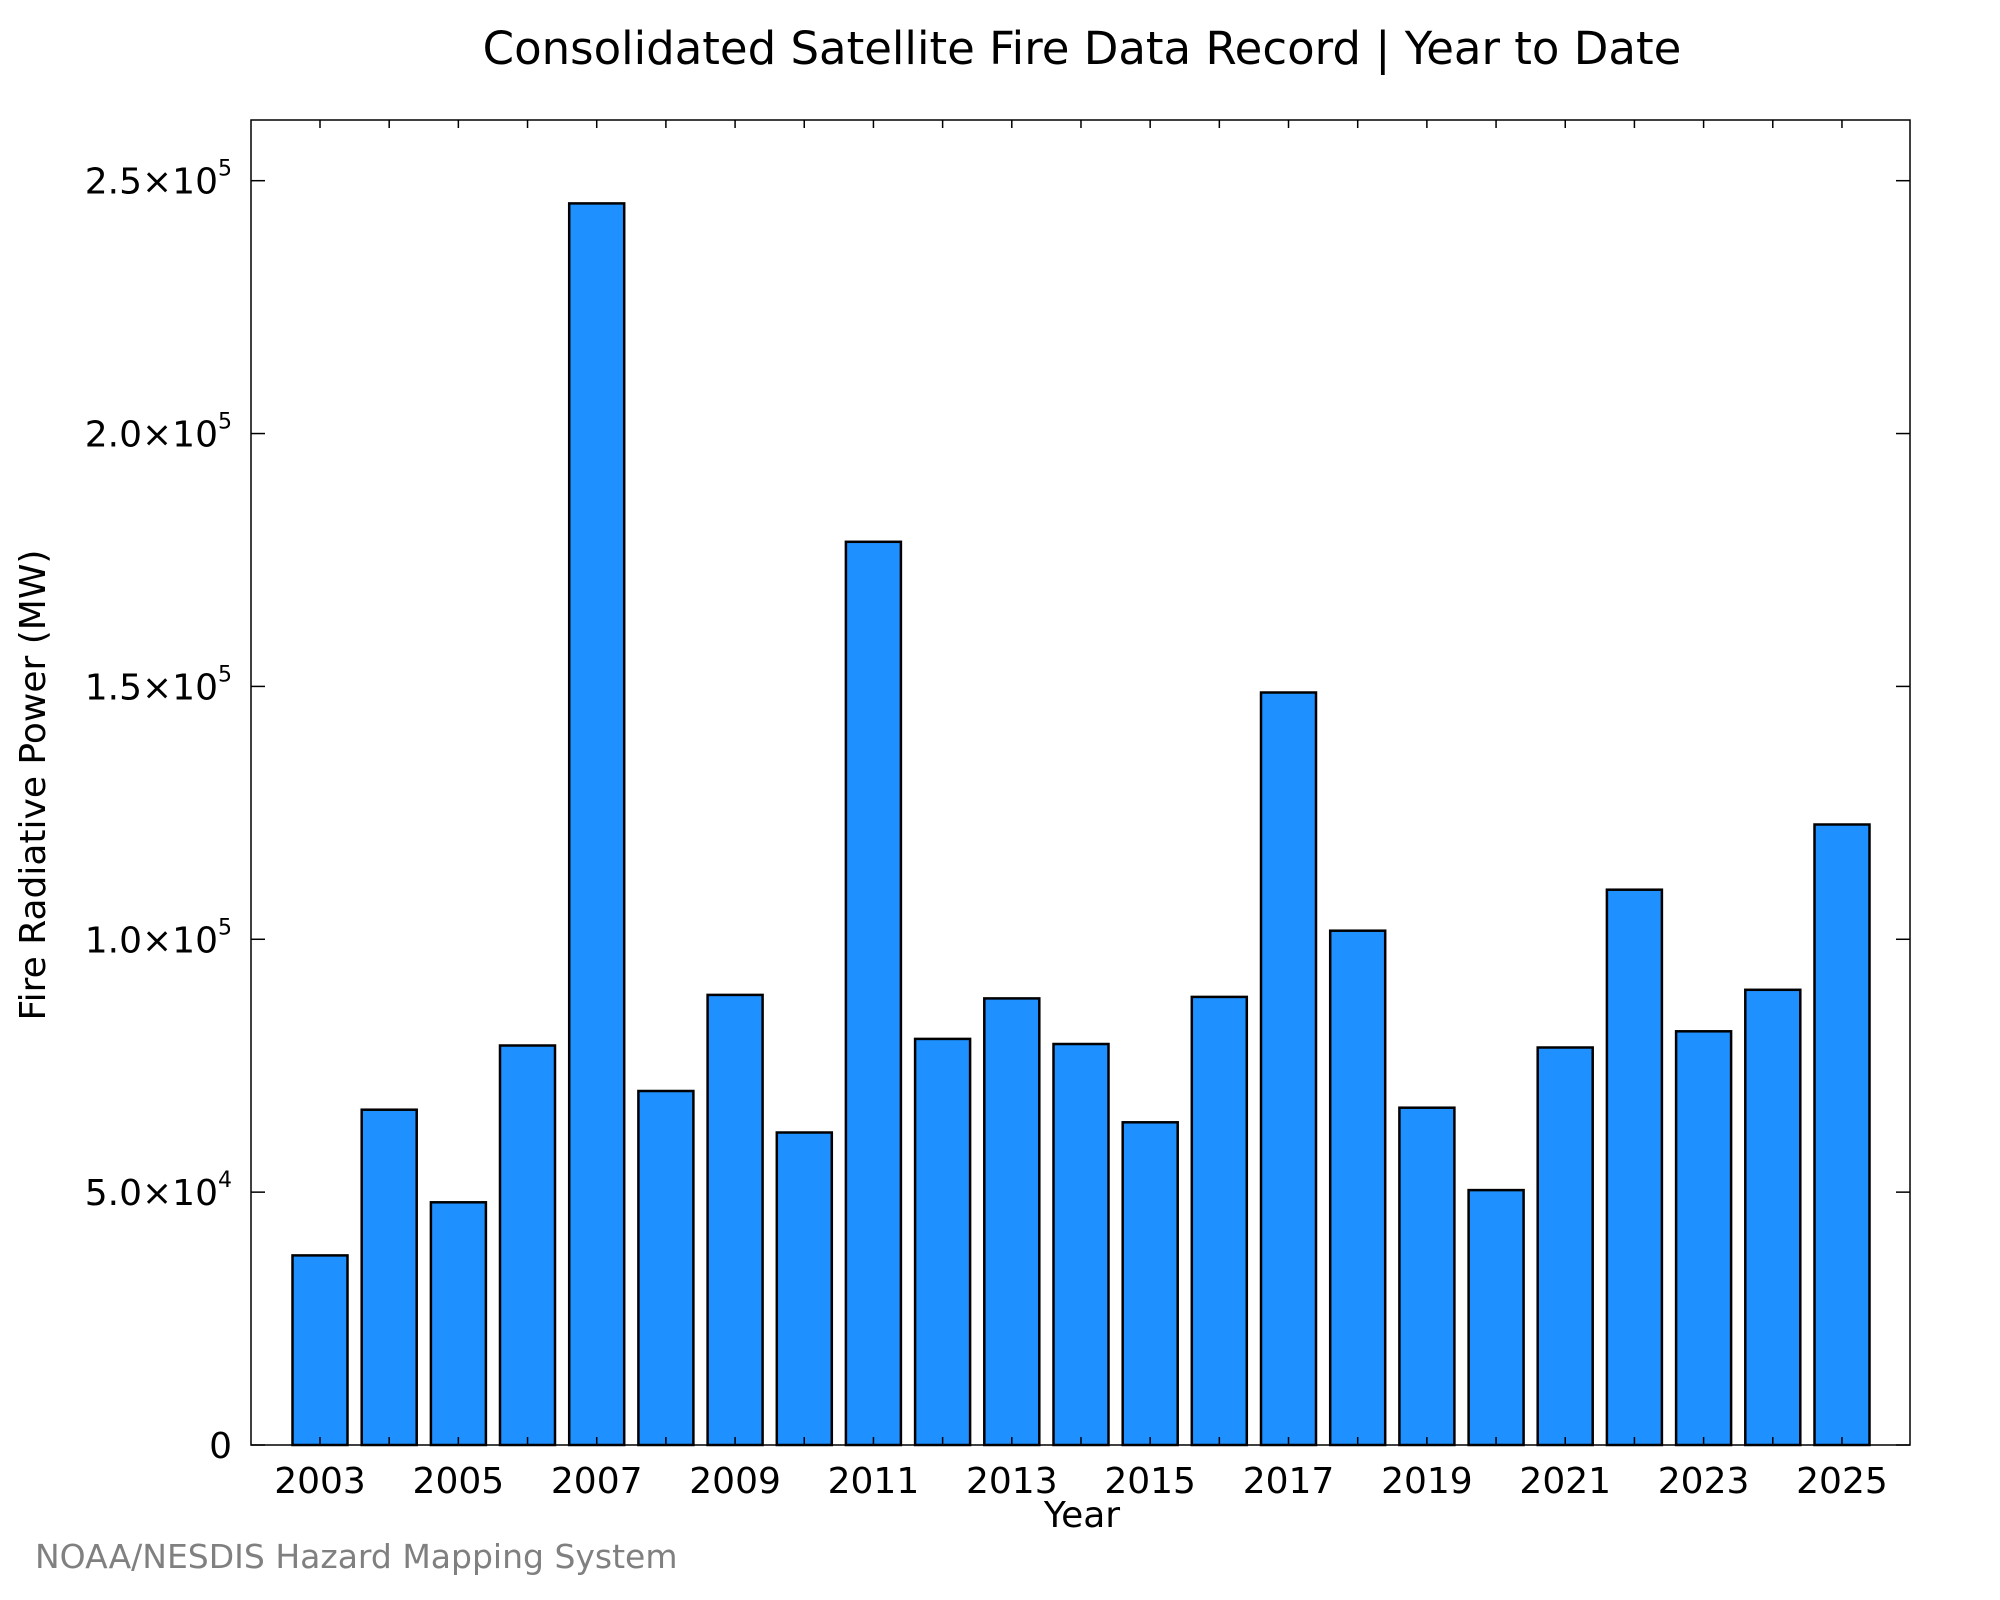 The width and height of the screenshot is (2000, 1600). What do you see at coordinates (804, 1289) in the screenshot?
I see `bar-2010` at bounding box center [804, 1289].